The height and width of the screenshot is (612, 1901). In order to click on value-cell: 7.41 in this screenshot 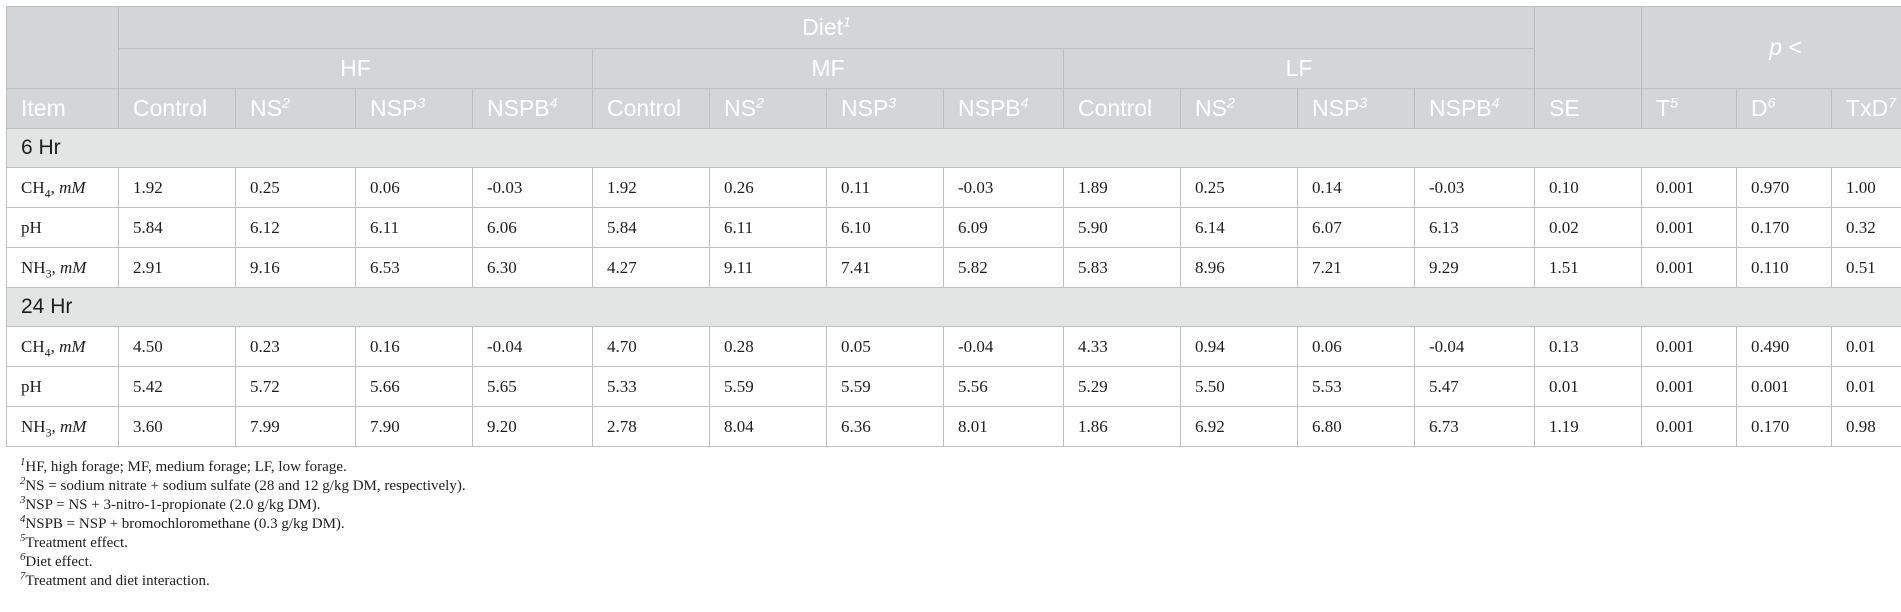, I will do `click(885, 267)`.